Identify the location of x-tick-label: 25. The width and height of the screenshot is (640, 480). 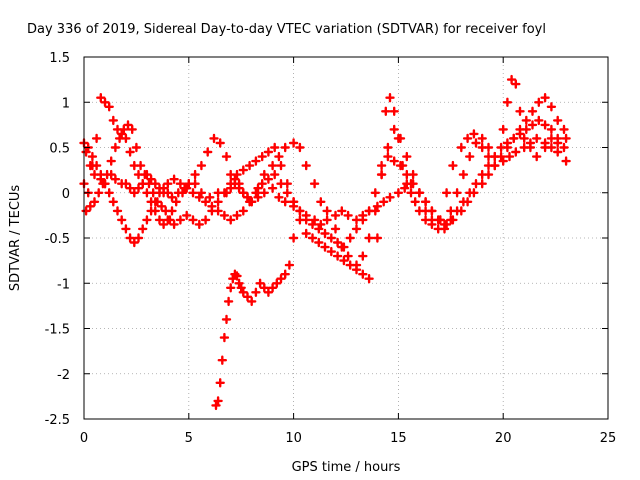
(608, 438).